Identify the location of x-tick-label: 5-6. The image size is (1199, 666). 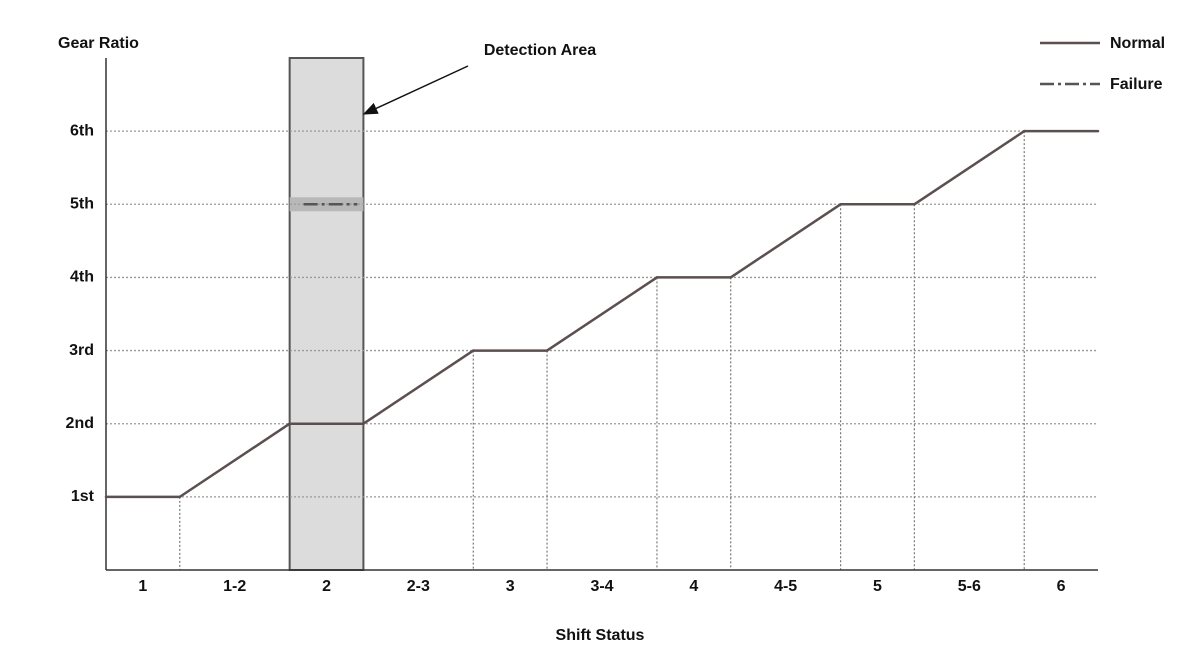
(969, 586).